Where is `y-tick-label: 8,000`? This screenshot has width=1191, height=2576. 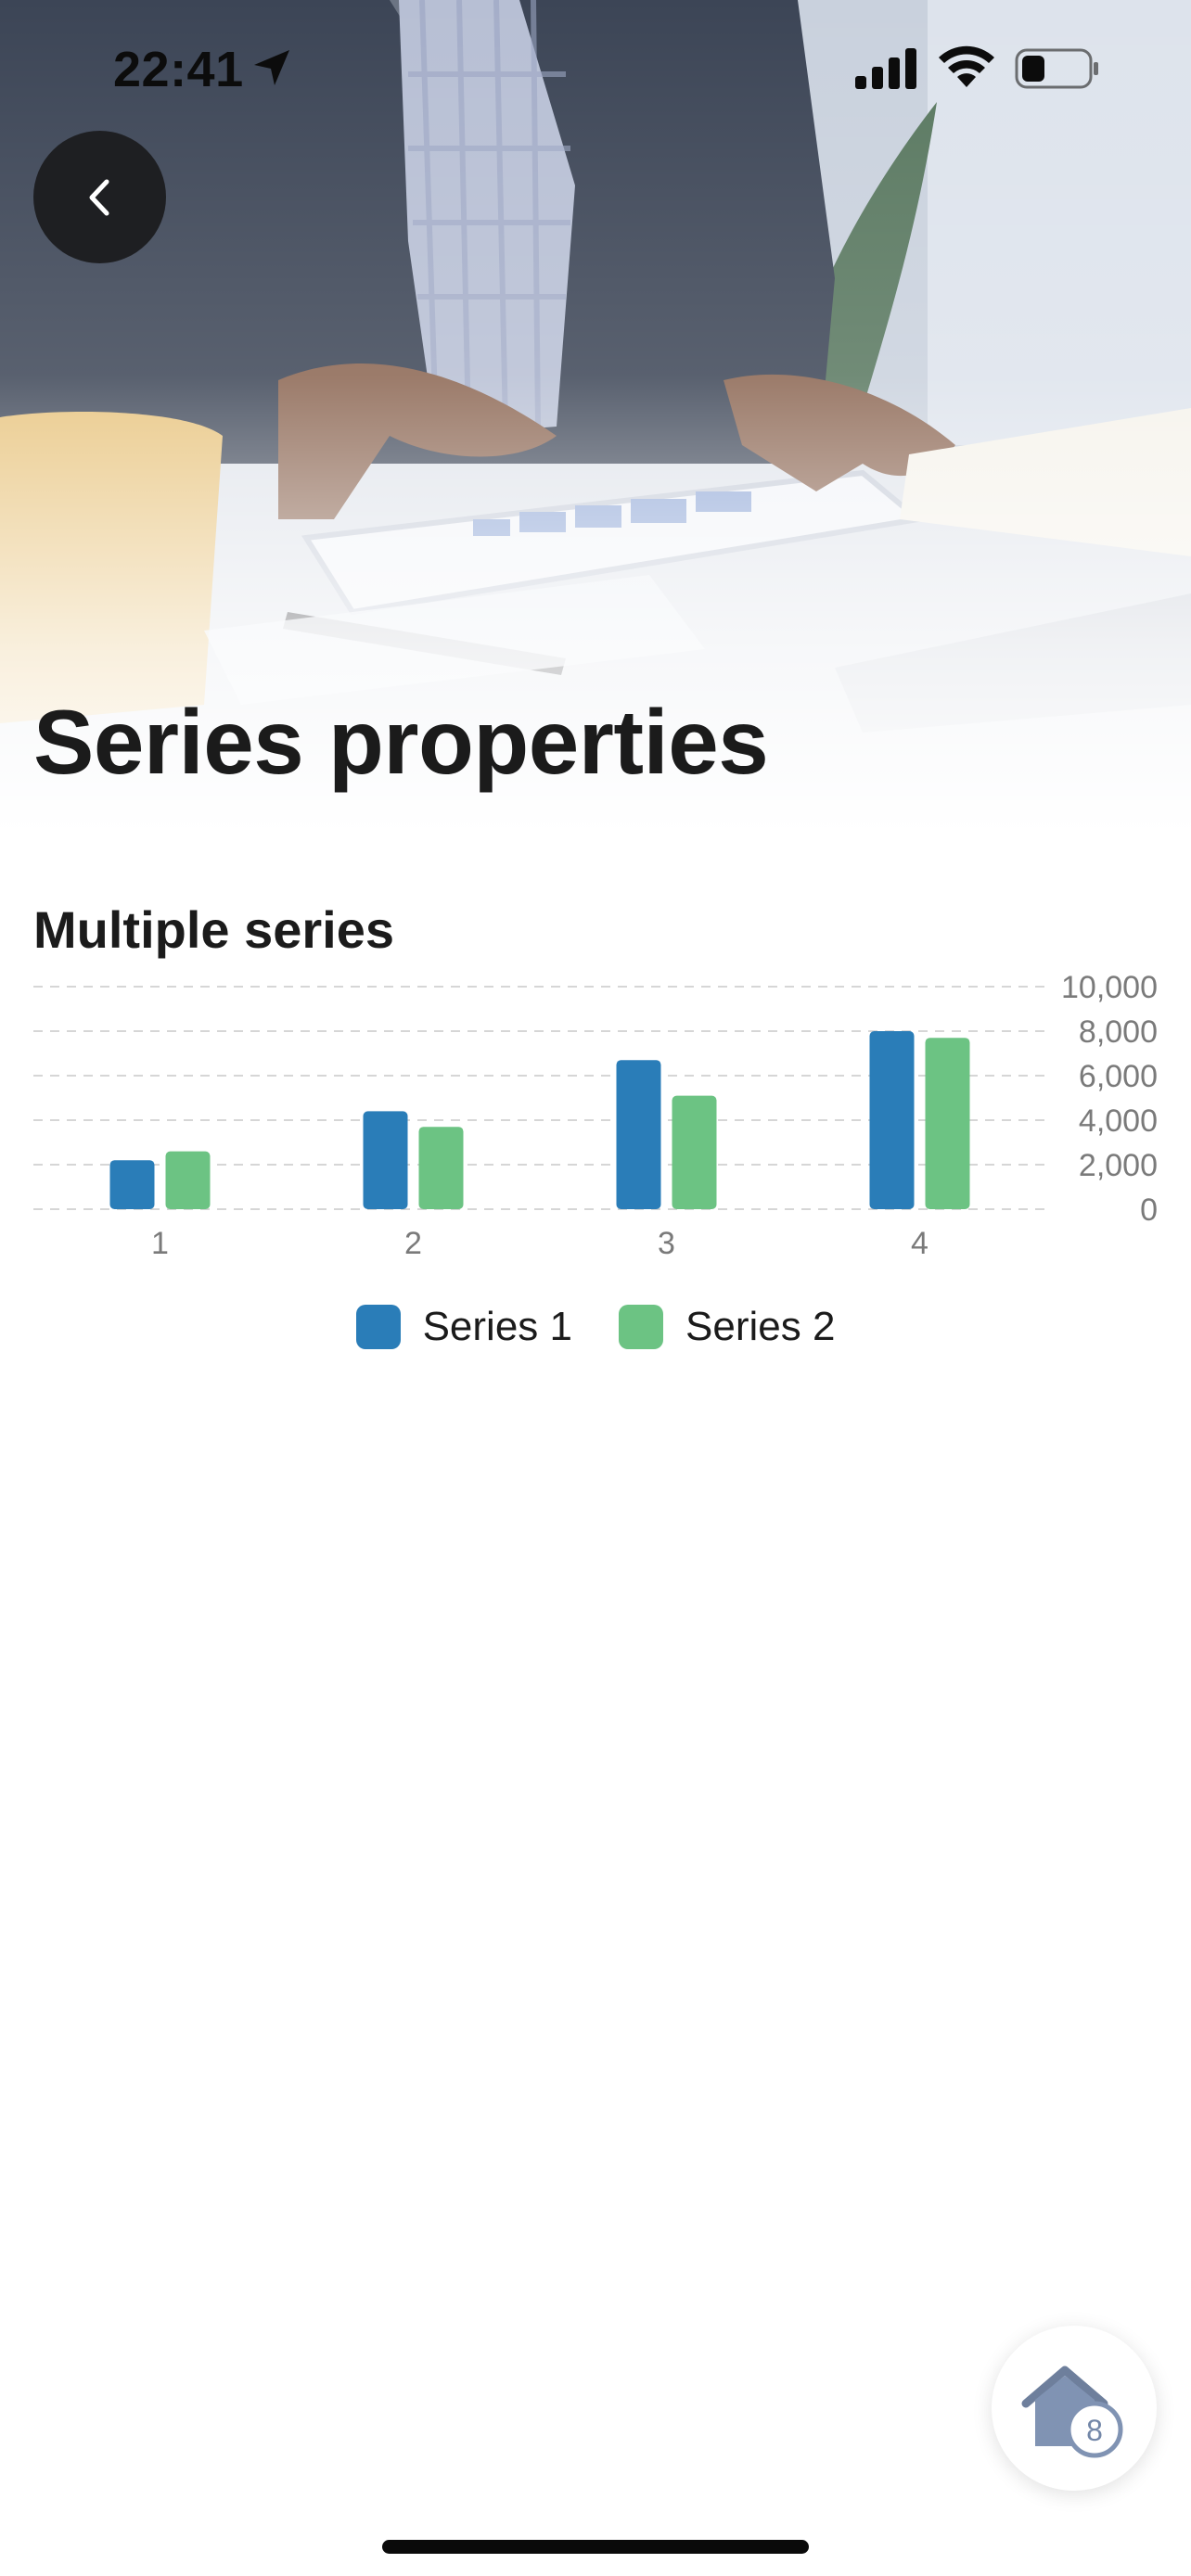
y-tick-label: 8,000 is located at coordinates (1118, 1032).